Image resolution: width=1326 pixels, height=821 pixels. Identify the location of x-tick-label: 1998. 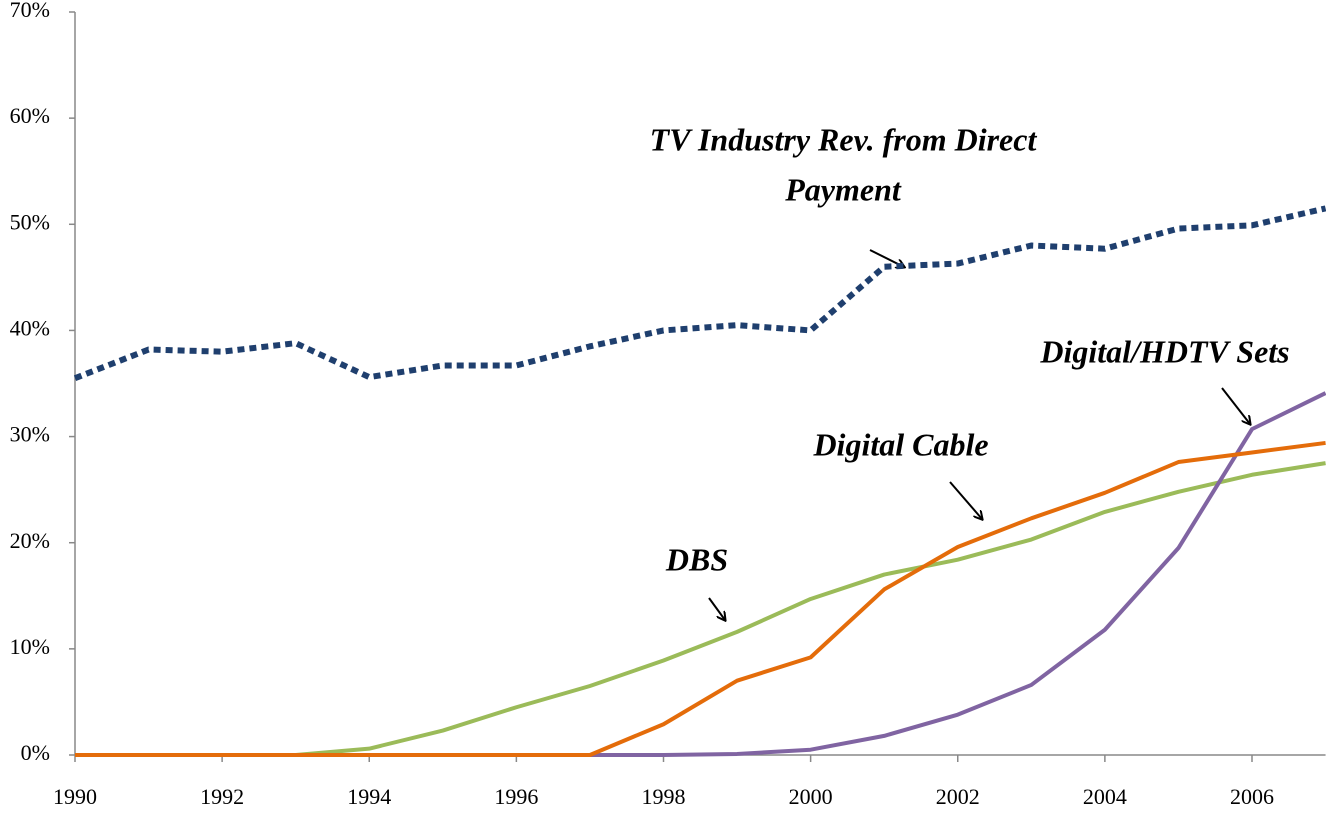
(664, 796).